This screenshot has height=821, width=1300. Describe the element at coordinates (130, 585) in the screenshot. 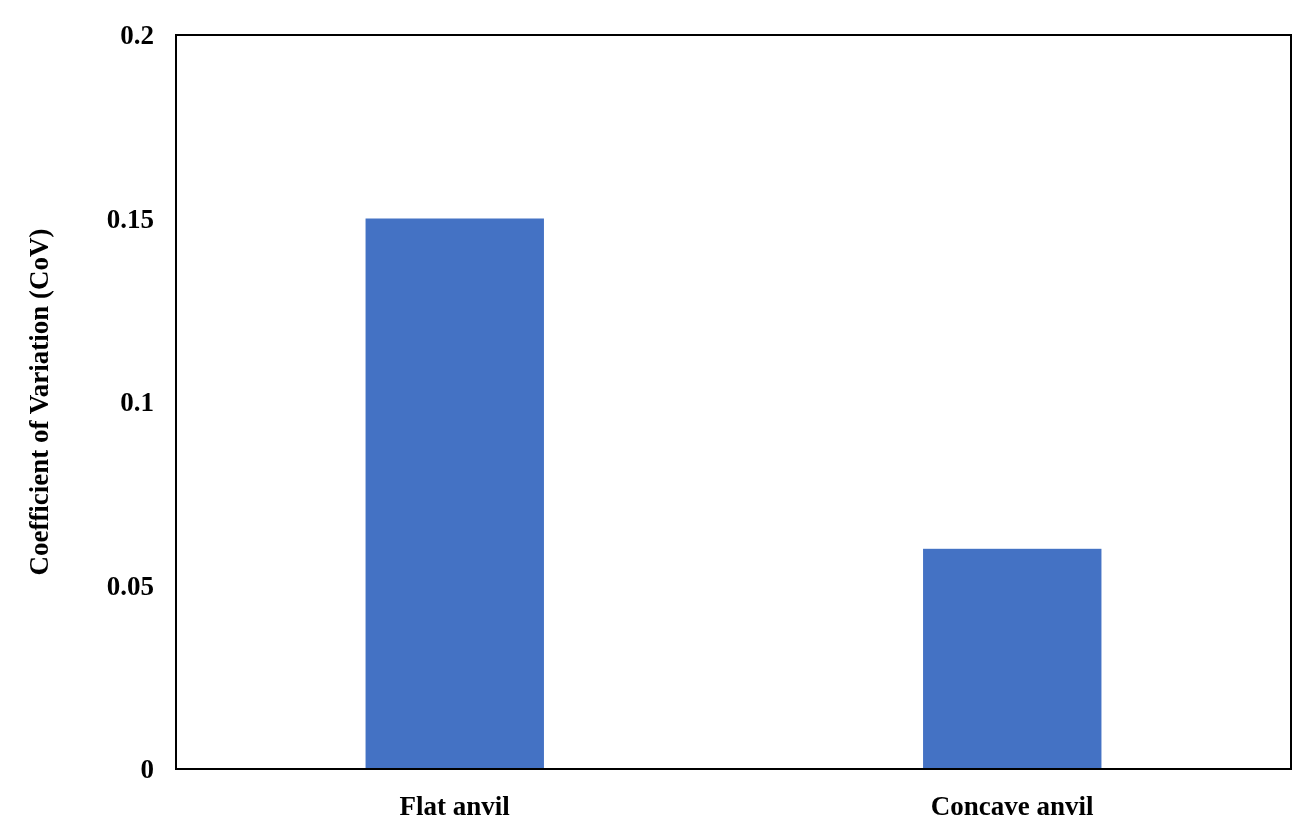

I see `y-tick-label: 0.05` at that location.